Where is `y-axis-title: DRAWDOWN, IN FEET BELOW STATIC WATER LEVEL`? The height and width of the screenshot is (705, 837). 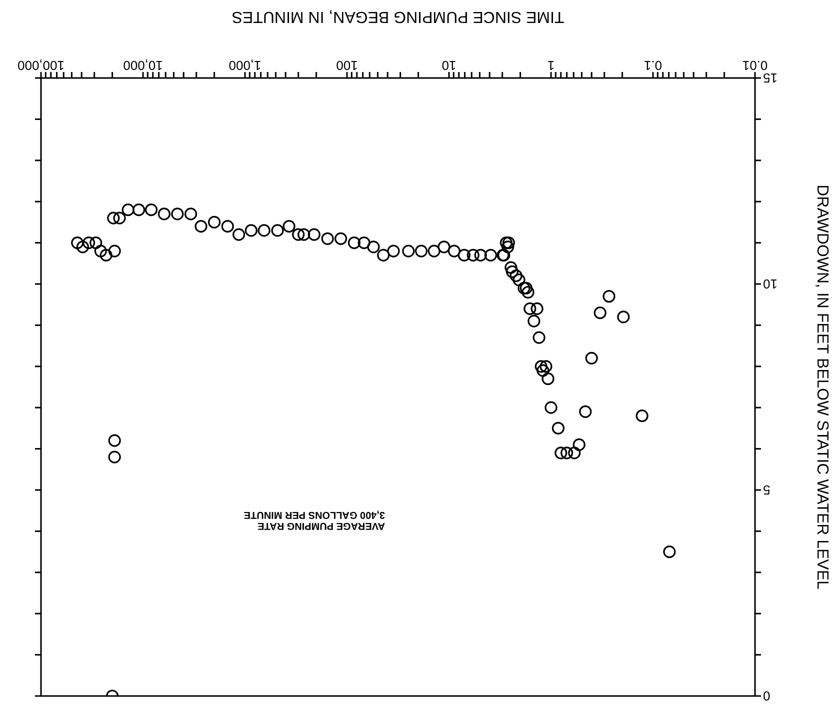
y-axis-title: DRAWDOWN, IN FEET BELOW STATIC WATER LEVEL is located at coordinates (821, 387).